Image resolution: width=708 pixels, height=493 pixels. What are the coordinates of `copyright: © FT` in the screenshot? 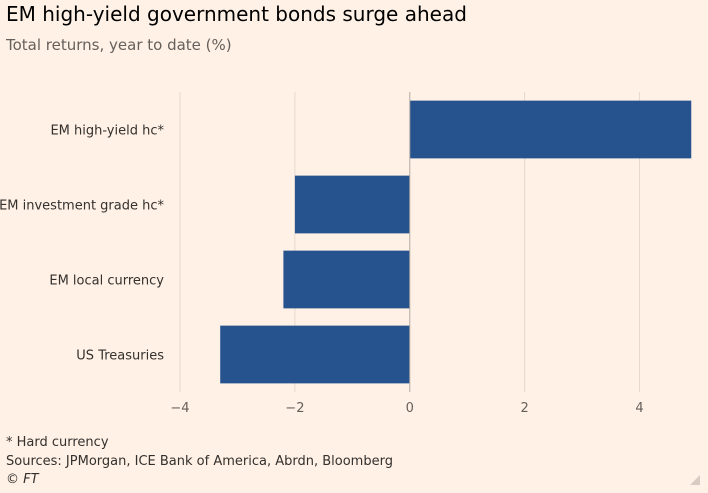 It's located at (22, 479).